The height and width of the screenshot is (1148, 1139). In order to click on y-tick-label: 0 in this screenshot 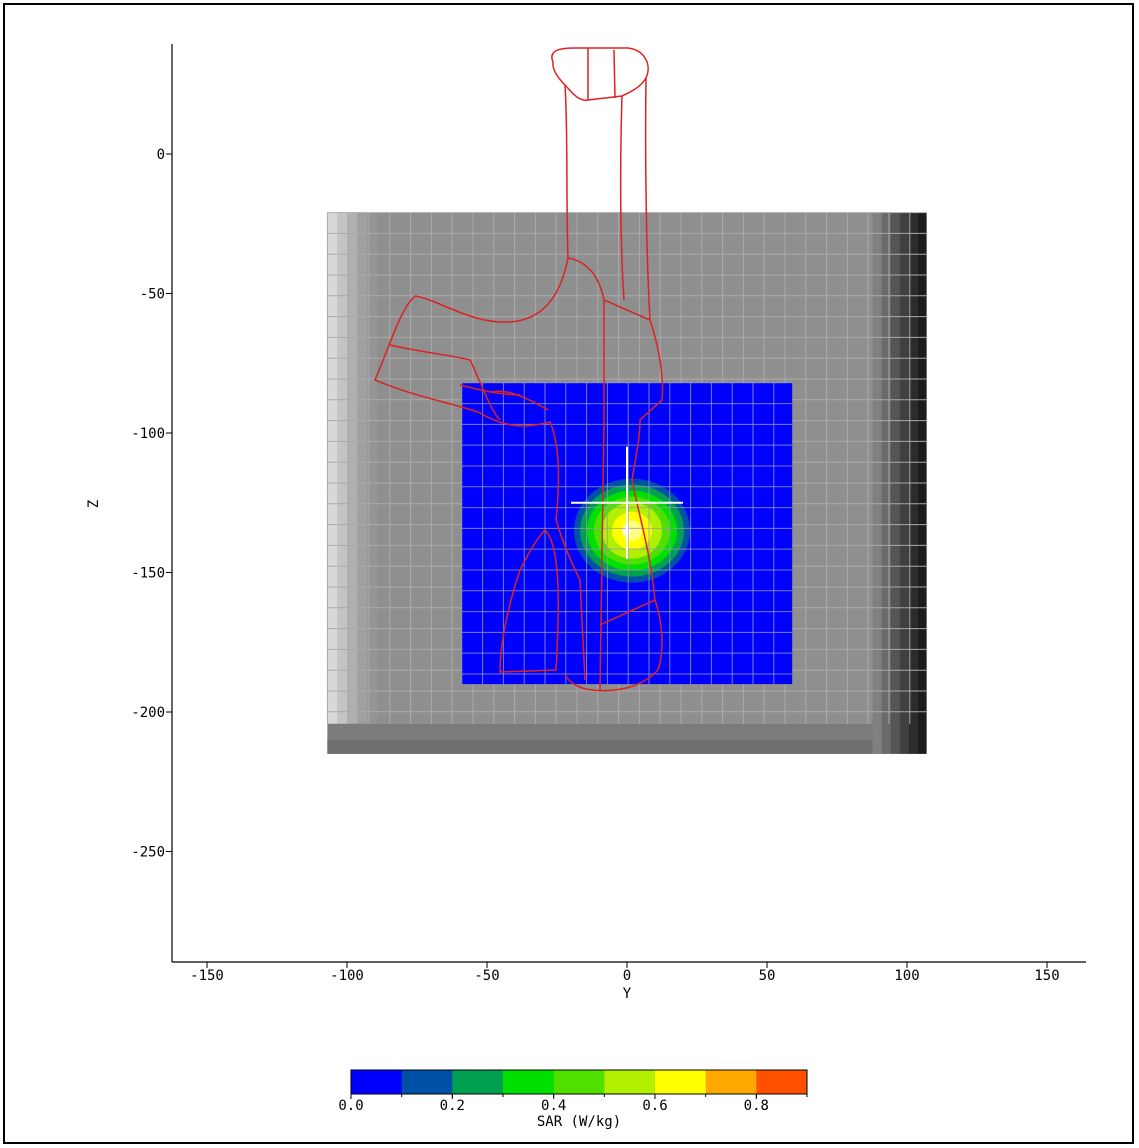, I will do `click(161, 155)`.